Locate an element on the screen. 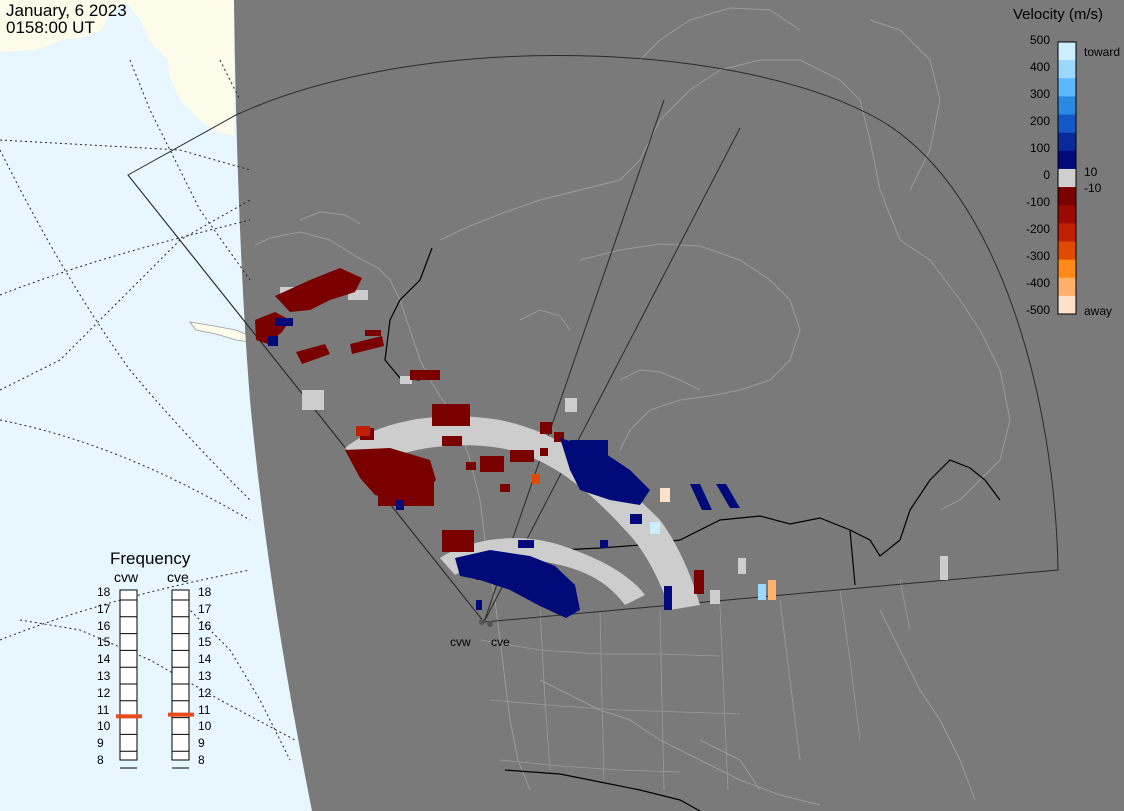 This screenshot has height=811, width=1124. frequency-title: Frequency is located at coordinates (150, 558).